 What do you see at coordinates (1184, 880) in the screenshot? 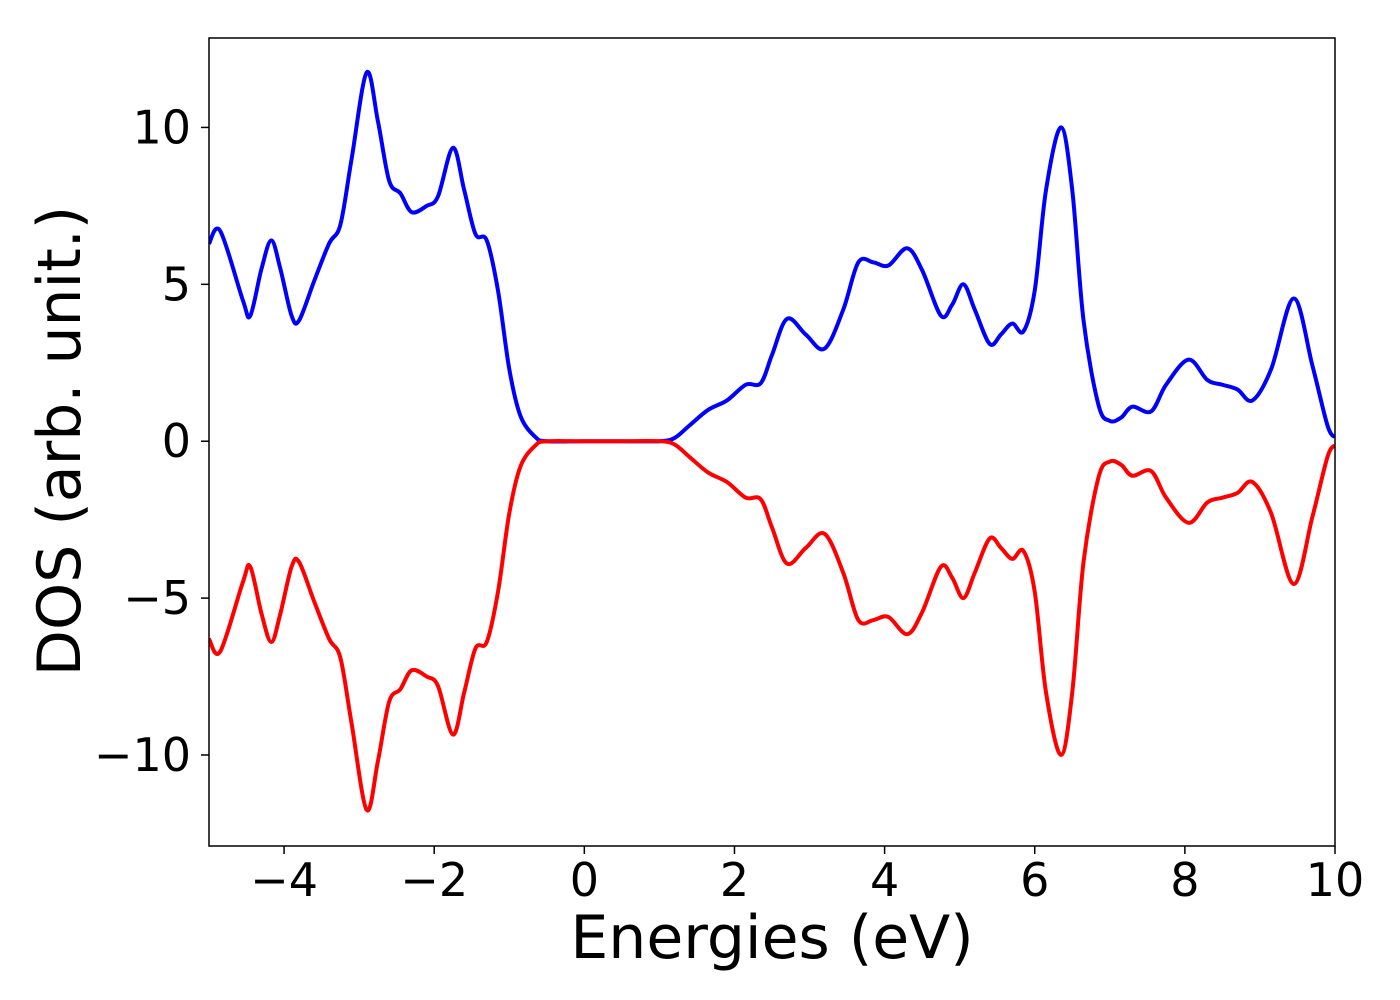
I see `x-tick-label: 8` at bounding box center [1184, 880].